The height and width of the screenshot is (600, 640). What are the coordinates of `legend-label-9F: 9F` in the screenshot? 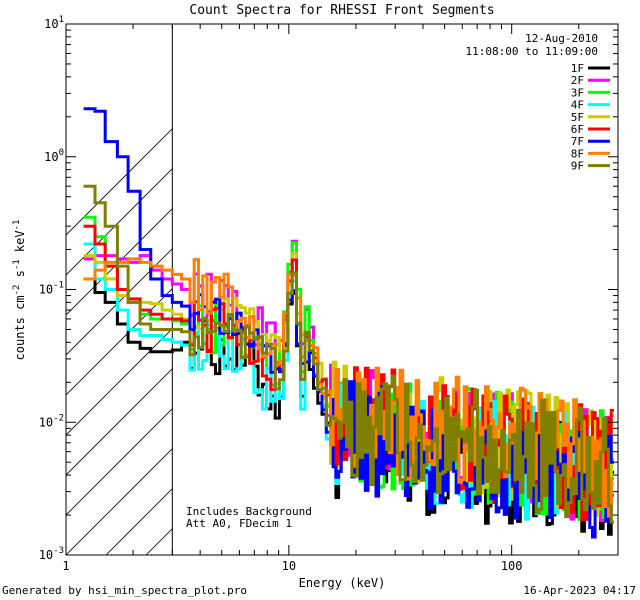 It's located at (577, 166).